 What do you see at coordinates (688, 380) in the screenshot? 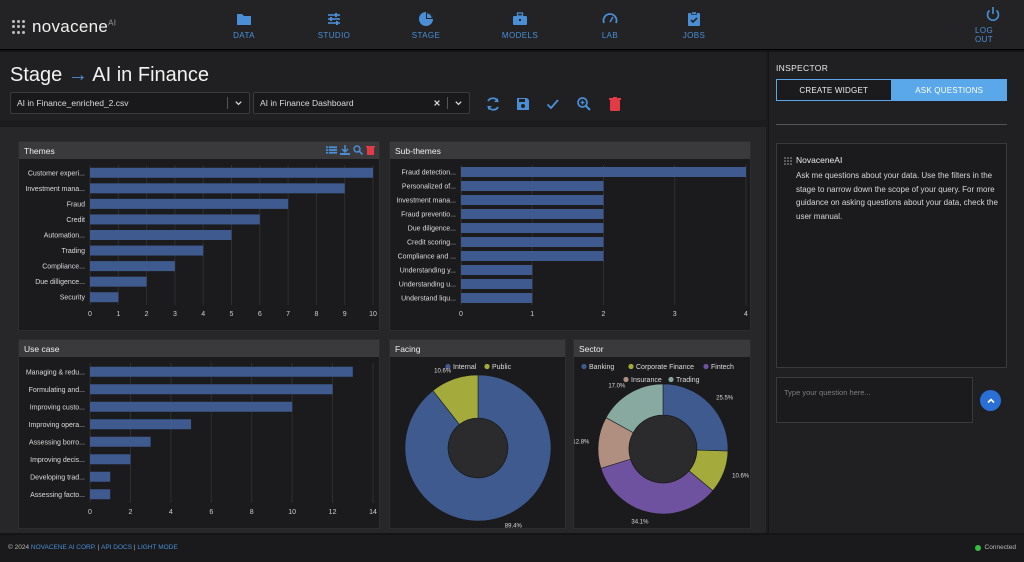
I see `legend-label: Trading` at bounding box center [688, 380].